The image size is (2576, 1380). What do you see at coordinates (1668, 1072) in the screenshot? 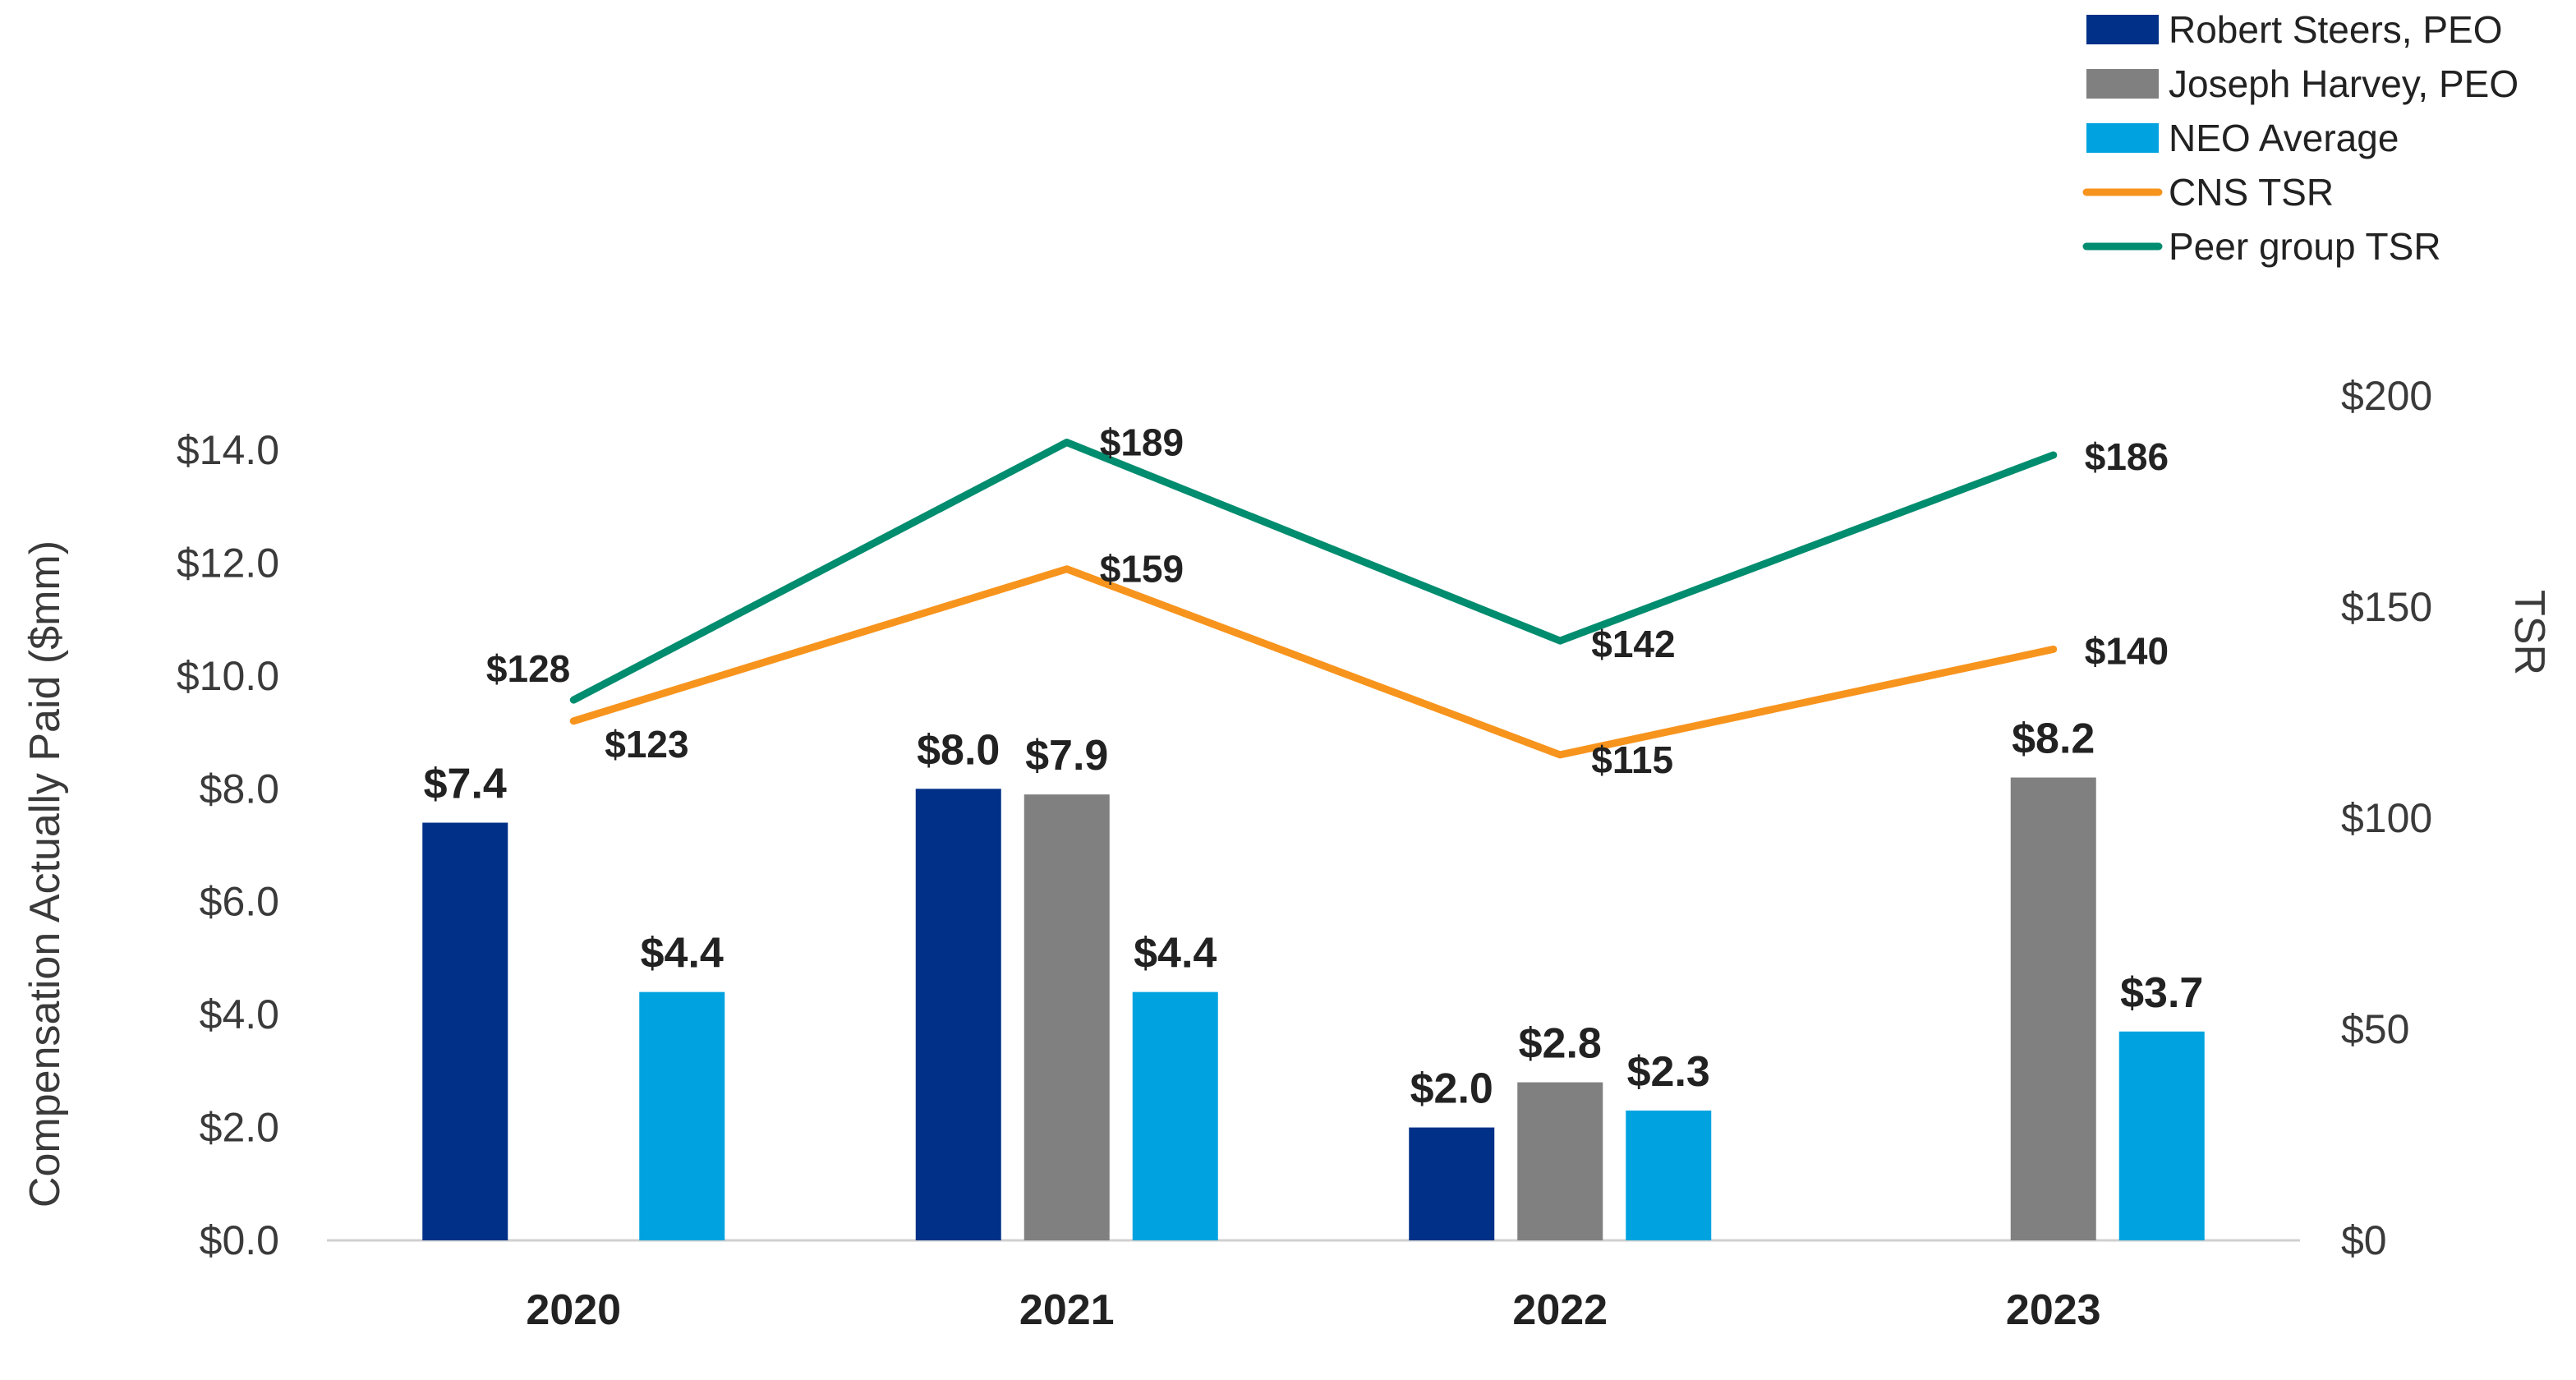
I see `bar-data-label: $2.3` at bounding box center [1668, 1072].